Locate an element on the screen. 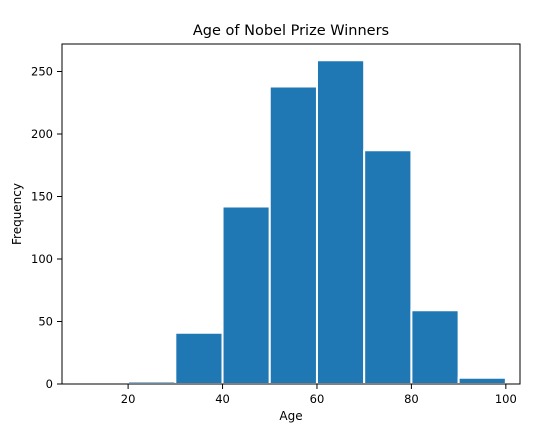  y-tick-label-250: 250 is located at coordinates (42, 72).